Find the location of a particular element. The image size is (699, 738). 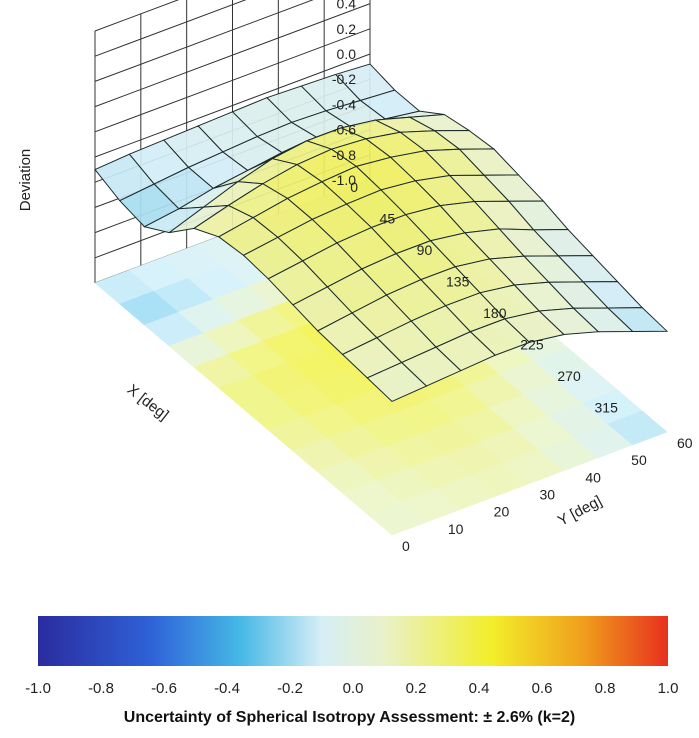

colorbar-ticks: -1.0 -0.8 -0.6 -0.4 -0.2 0.0 0.2 0.4 0.6 0.8 1.0 is located at coordinates (351, 688).